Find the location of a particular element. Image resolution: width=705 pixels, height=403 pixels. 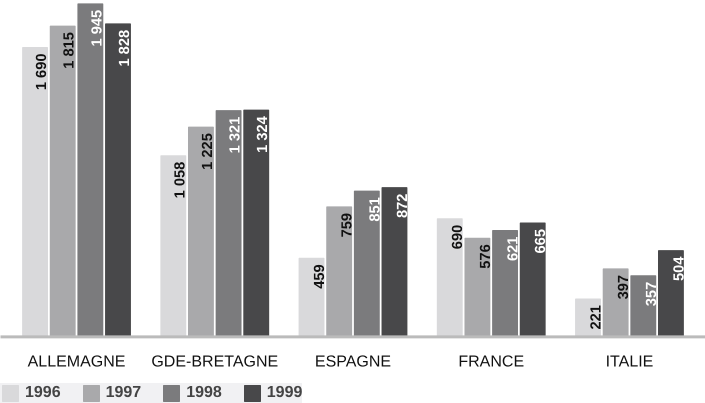

x-tick-label: ALLEMAGNE is located at coordinates (77, 361).